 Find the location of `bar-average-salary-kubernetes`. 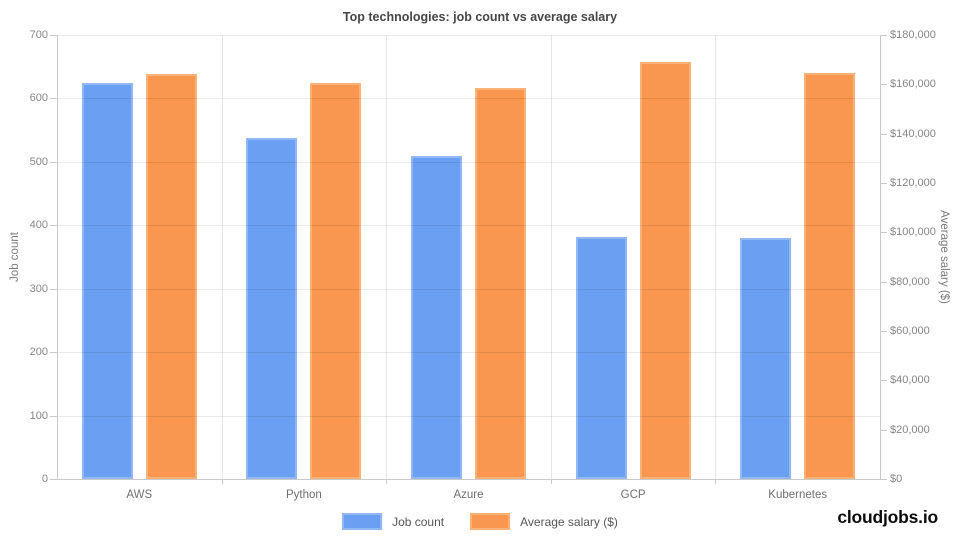

bar-average-salary-kubernetes is located at coordinates (830, 275).